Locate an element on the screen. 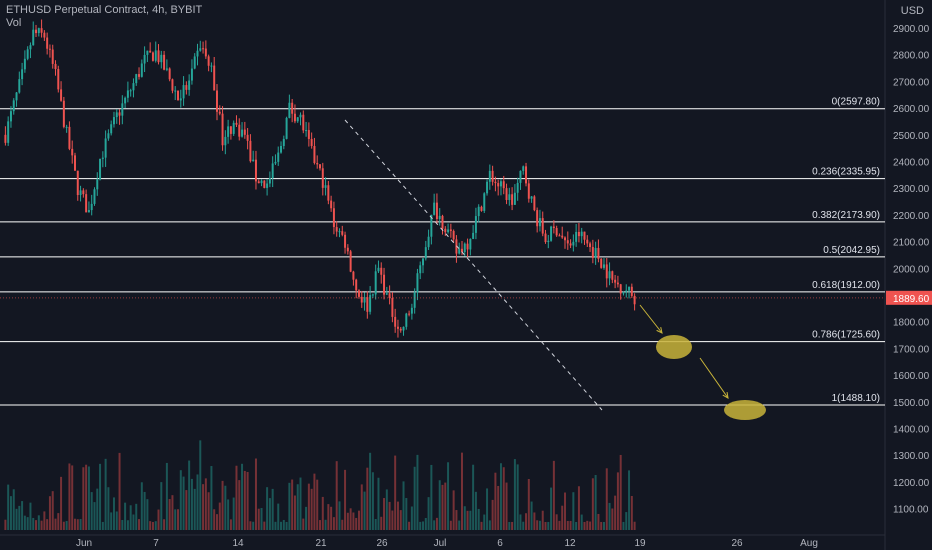 This screenshot has width=932, height=550. y-tick-label: 2800.00 is located at coordinates (911, 56).